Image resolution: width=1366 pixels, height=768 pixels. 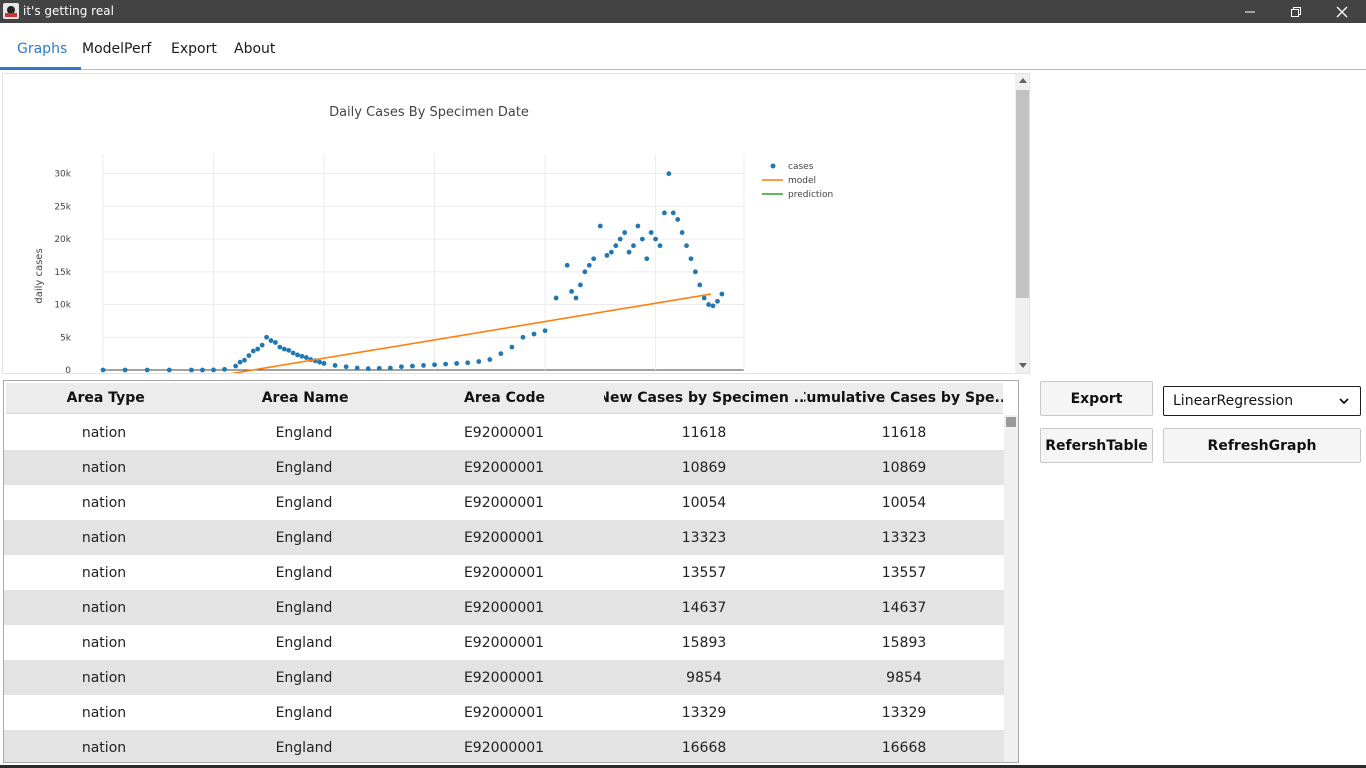 What do you see at coordinates (504, 712) in the screenshot?
I see `table-row: nation England E92000001 13329 13329` at bounding box center [504, 712].